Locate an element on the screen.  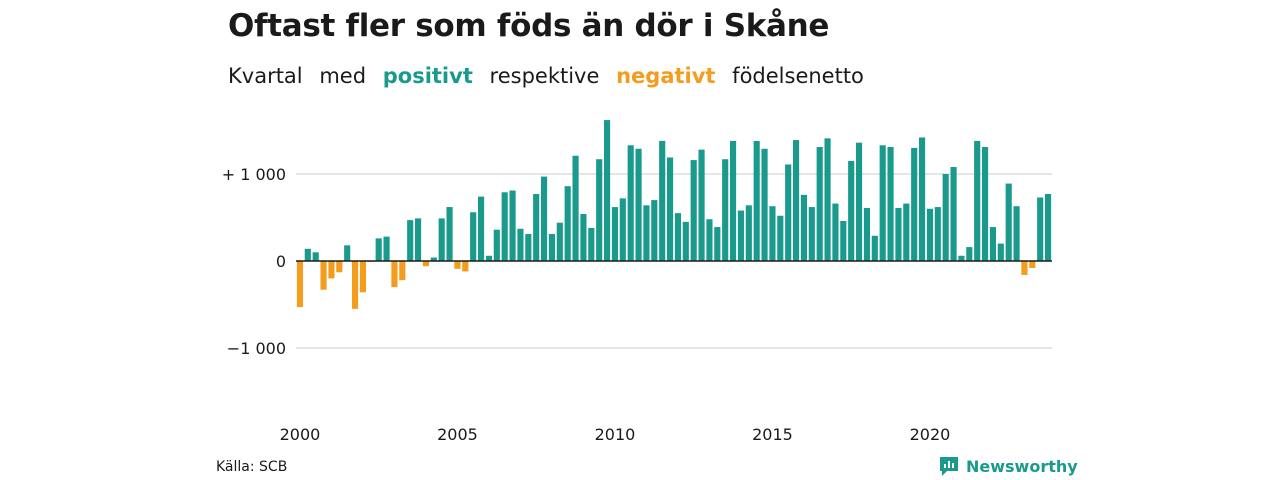
y-tick-label: + 1 000 is located at coordinates (254, 174).